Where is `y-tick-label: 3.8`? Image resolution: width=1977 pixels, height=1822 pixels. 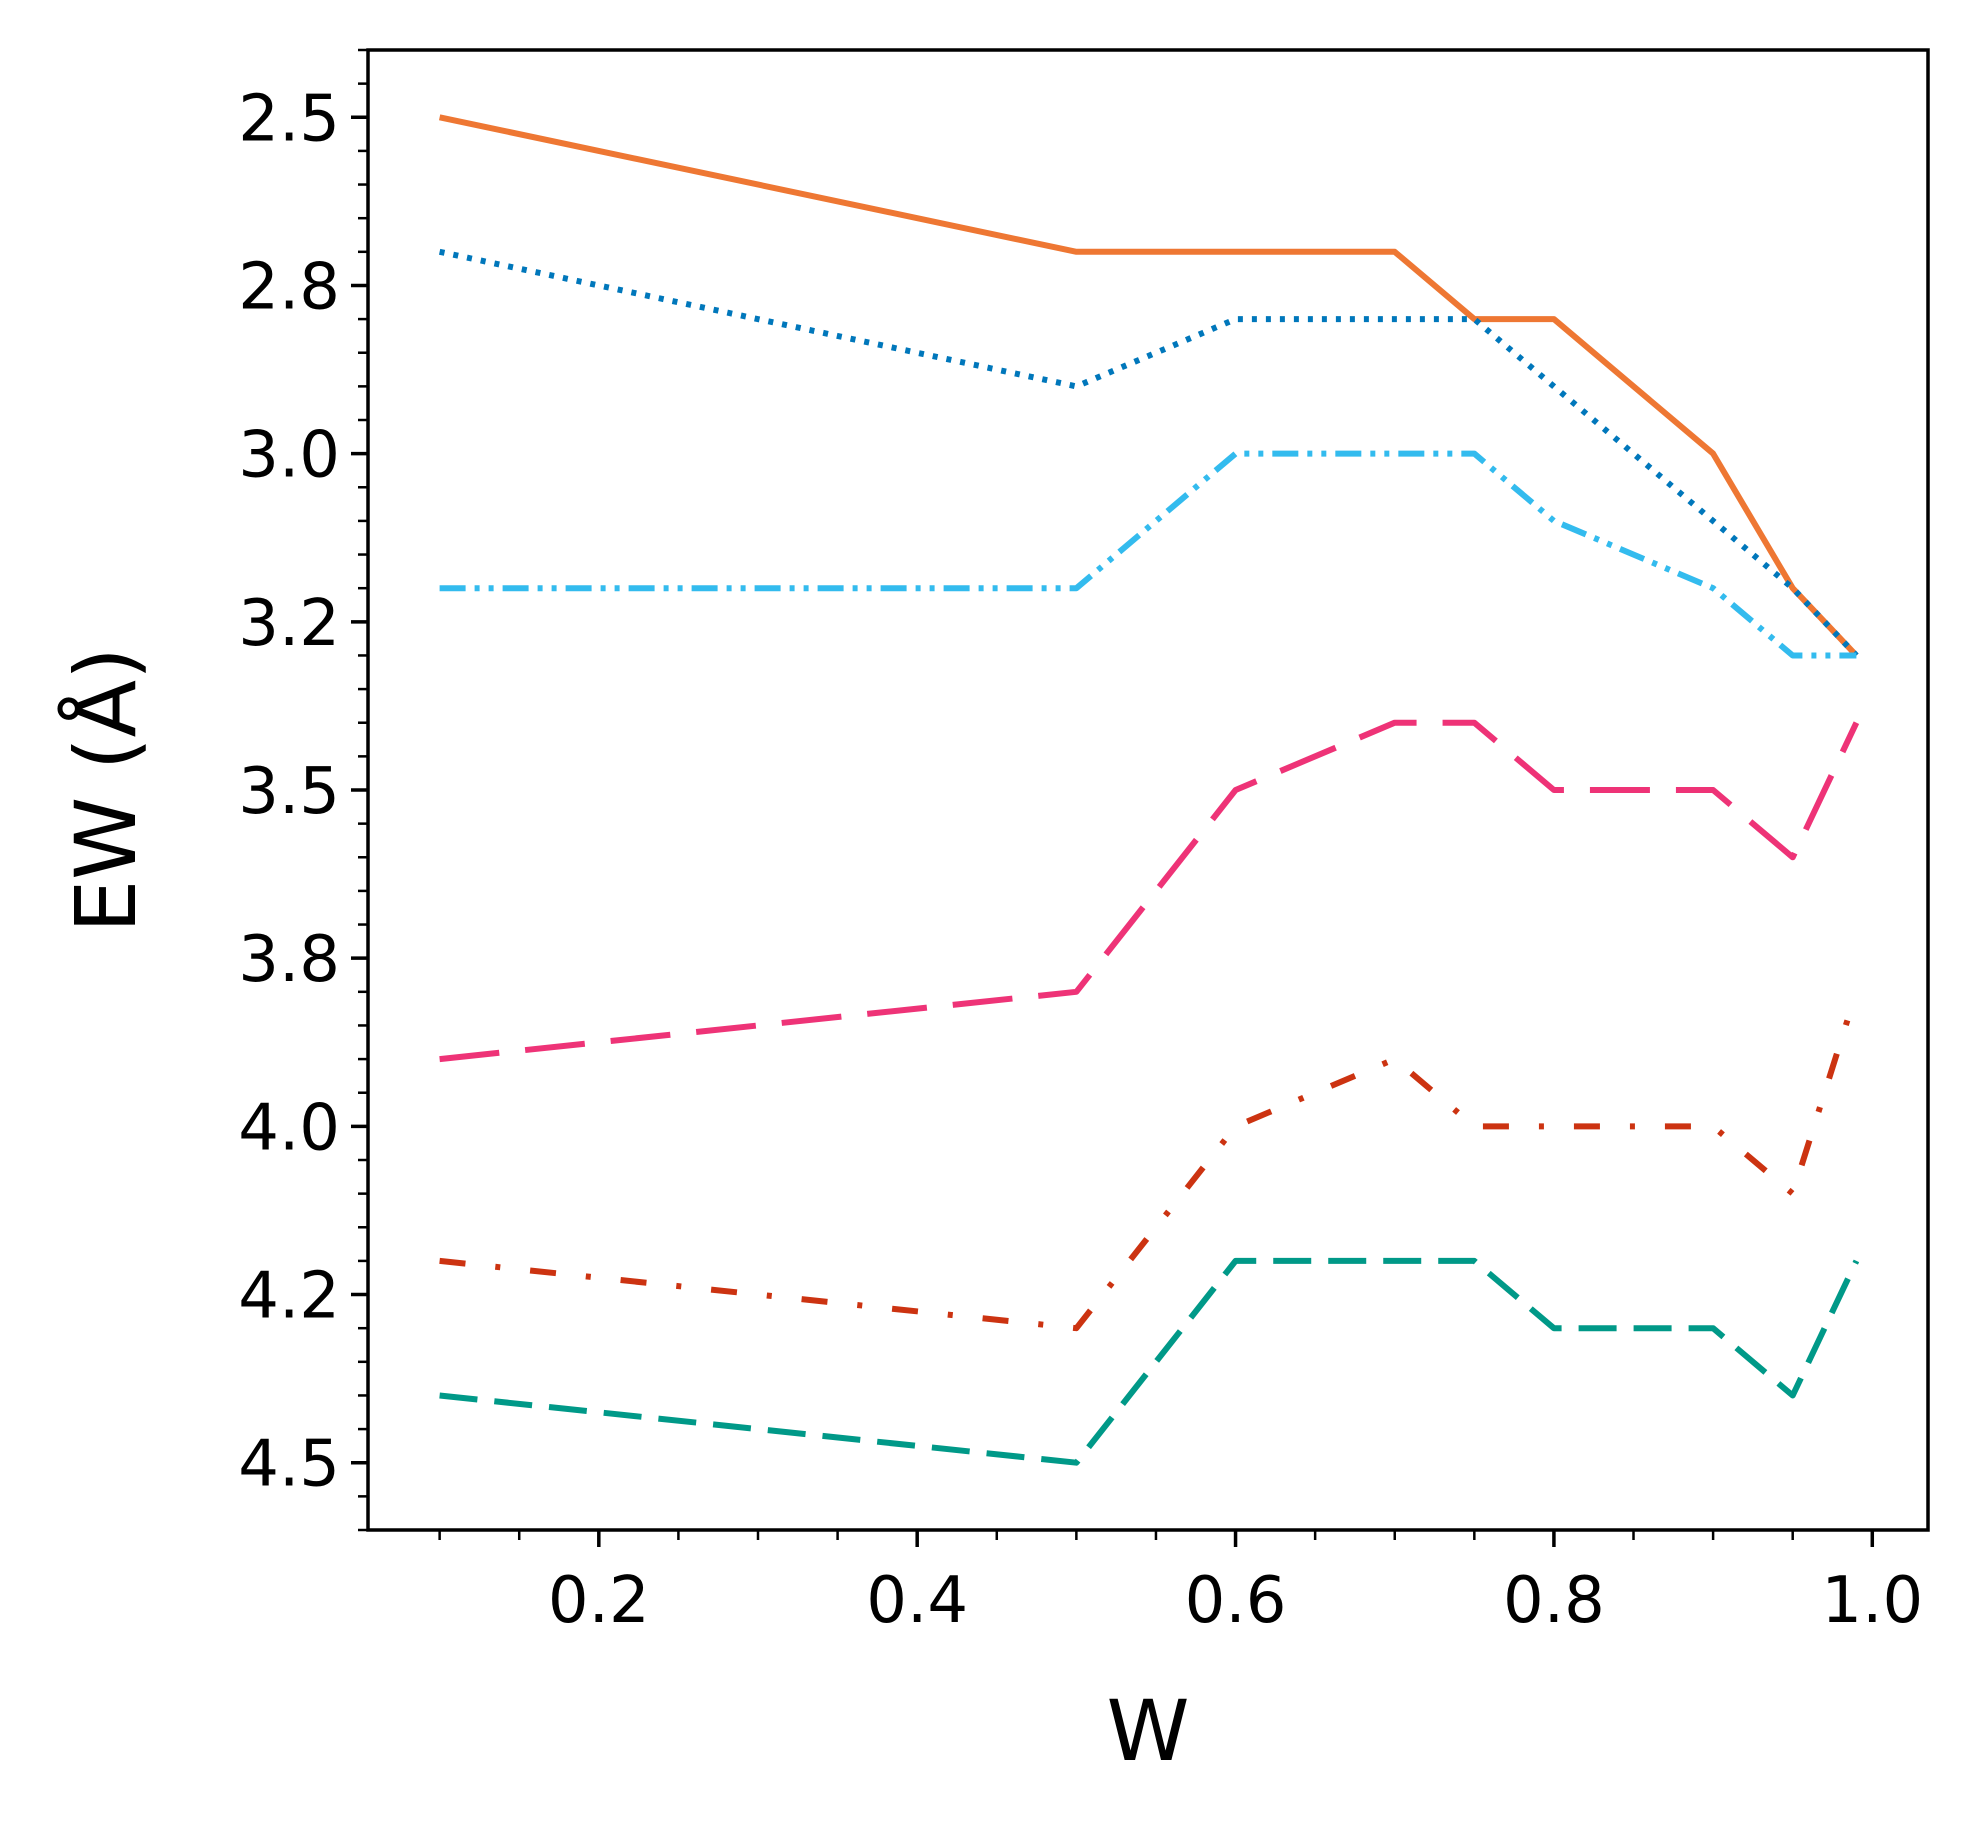
y-tick-label: 3.8 is located at coordinates (289, 960).